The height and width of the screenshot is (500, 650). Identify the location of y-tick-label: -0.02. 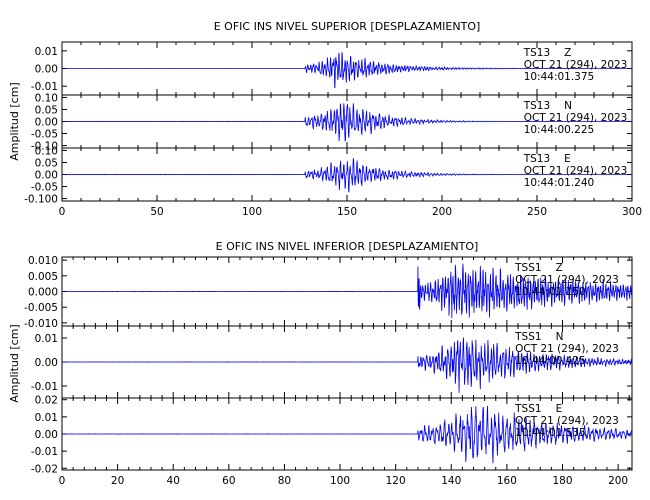
(44, 469).